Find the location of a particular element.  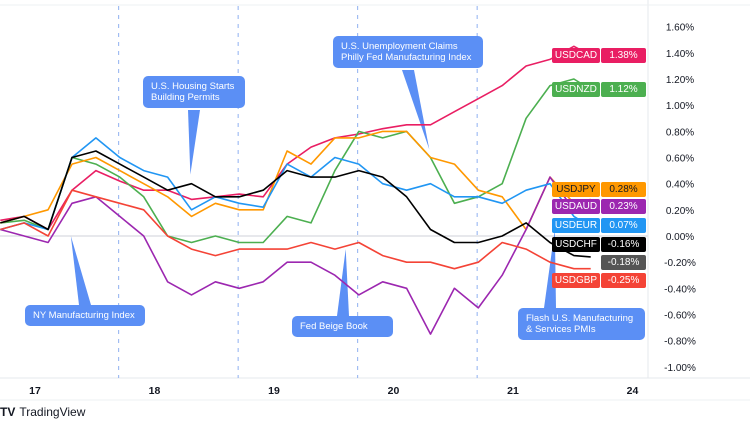

series-name-tag: USDCAD is located at coordinates (576, 55).